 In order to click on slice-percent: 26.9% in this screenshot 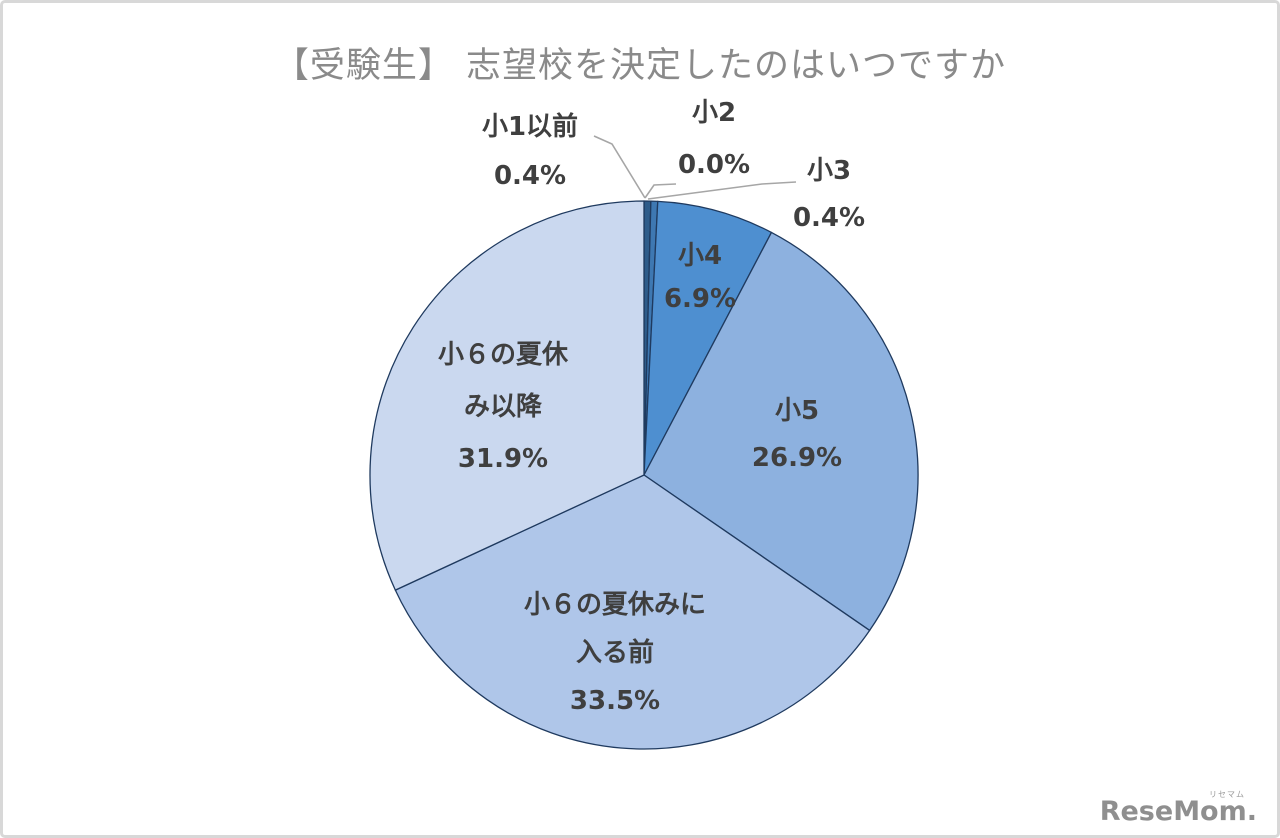, I will do `click(797, 457)`.